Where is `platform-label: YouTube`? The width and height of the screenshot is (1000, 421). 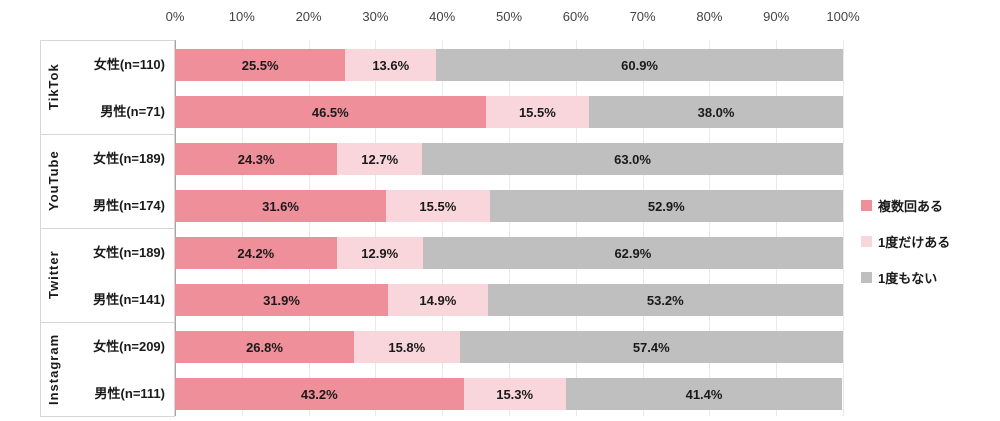 platform-label: YouTube is located at coordinates (53, 181).